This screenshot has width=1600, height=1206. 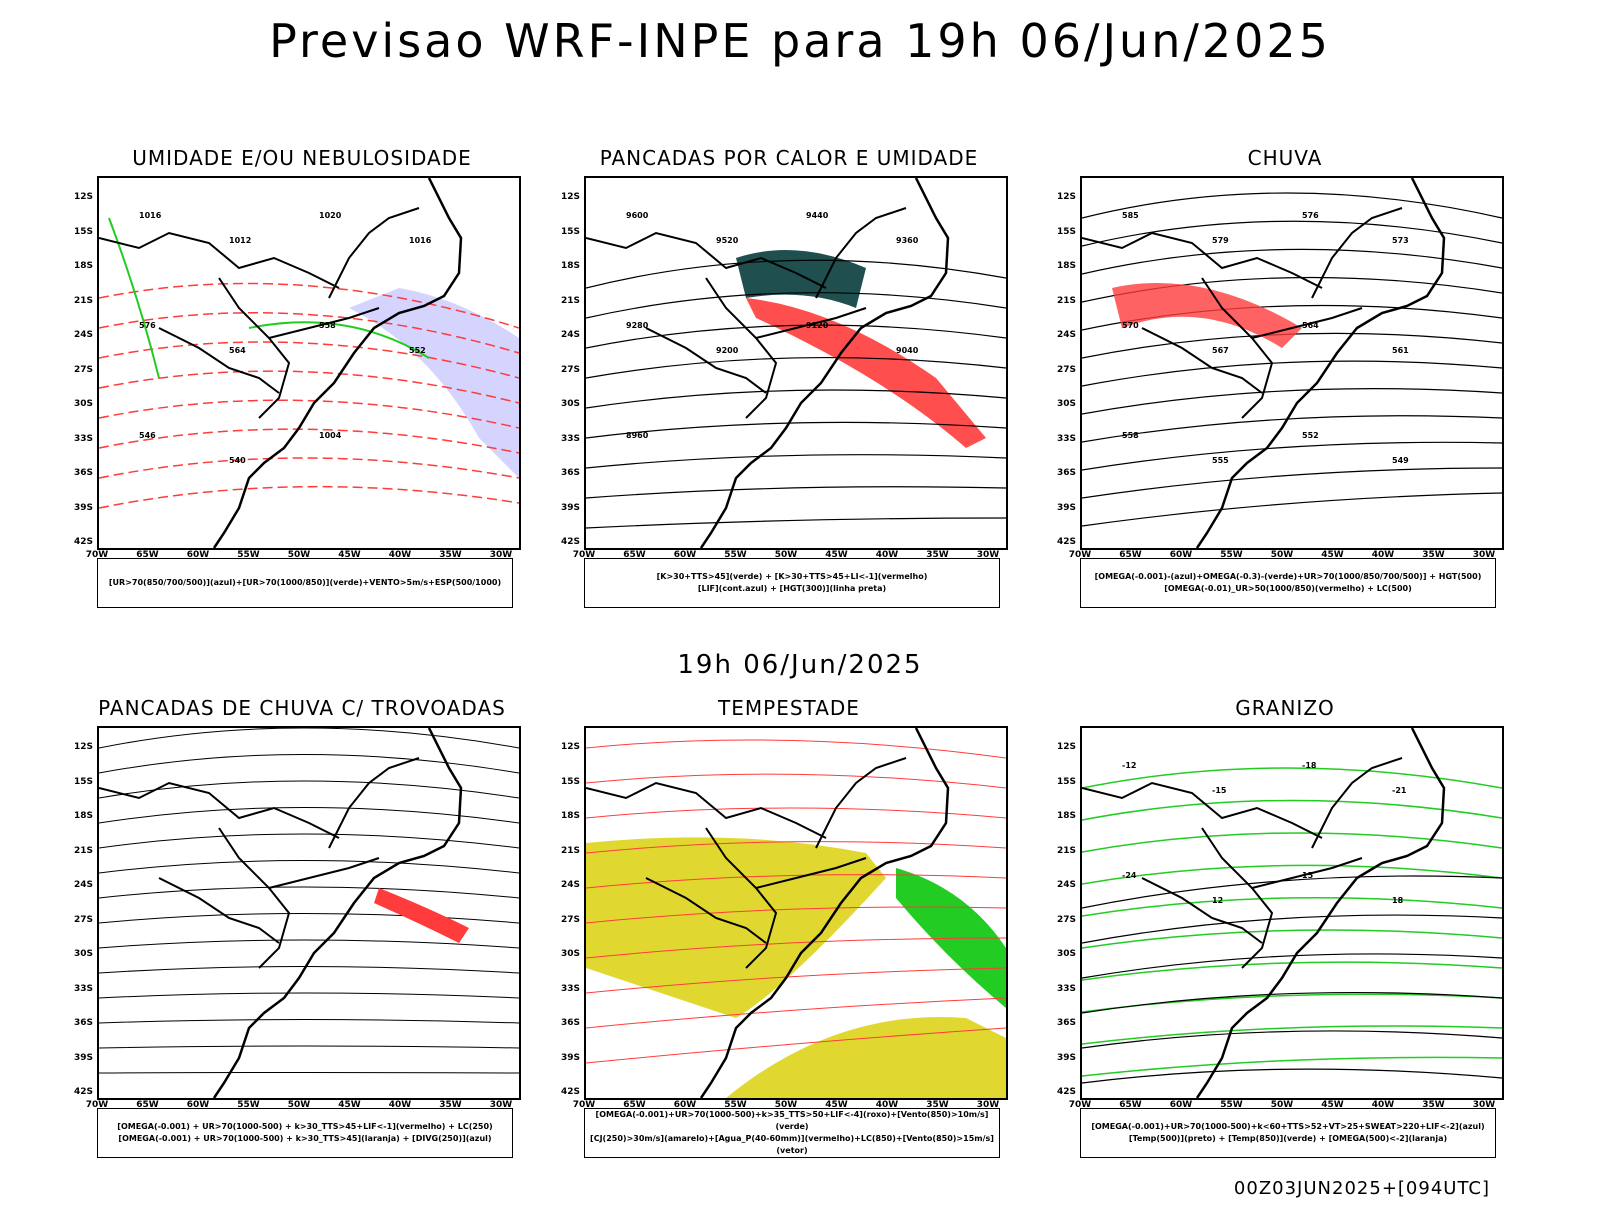 I want to click on contour-label: 555, so click(x=1220, y=460).